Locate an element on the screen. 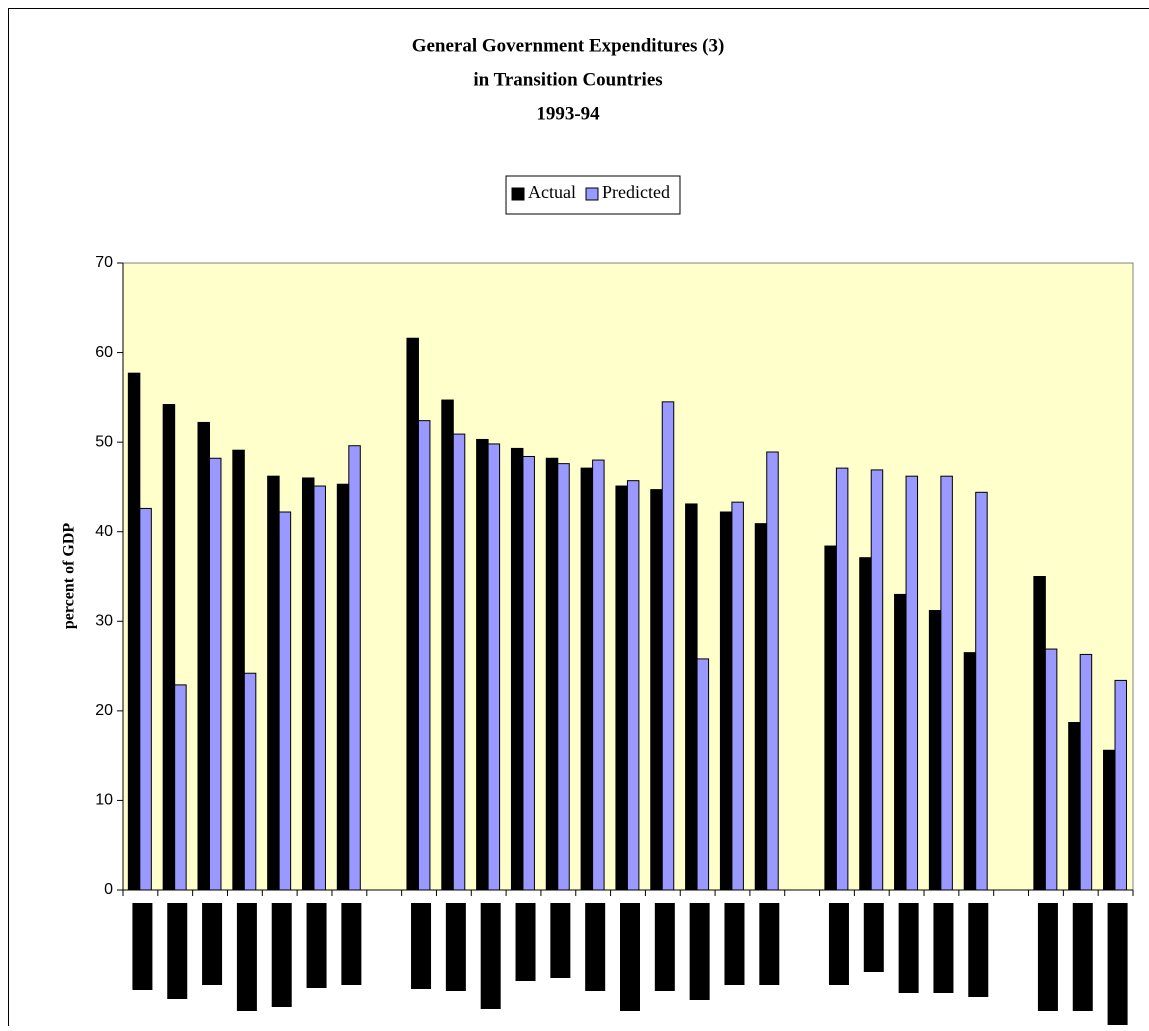 Image resolution: width=1149 pixels, height=1031 pixels. chart-title: in Transition Countries is located at coordinates (567, 79).